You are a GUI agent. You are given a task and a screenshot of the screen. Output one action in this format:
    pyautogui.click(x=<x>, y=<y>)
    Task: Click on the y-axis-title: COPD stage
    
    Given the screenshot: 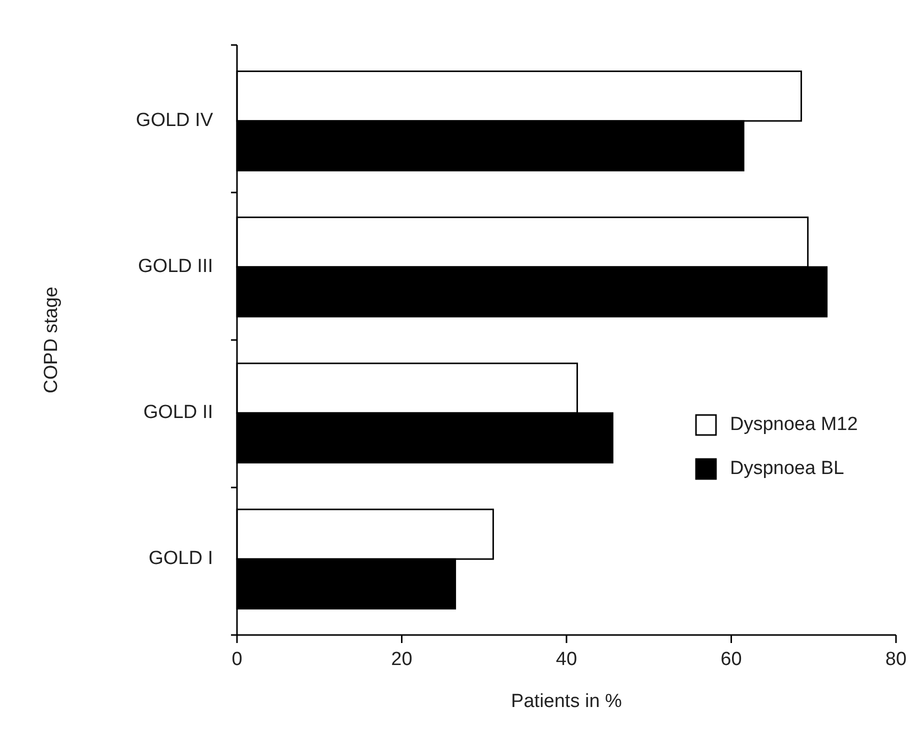 What is the action you would take?
    pyautogui.click(x=51, y=340)
    